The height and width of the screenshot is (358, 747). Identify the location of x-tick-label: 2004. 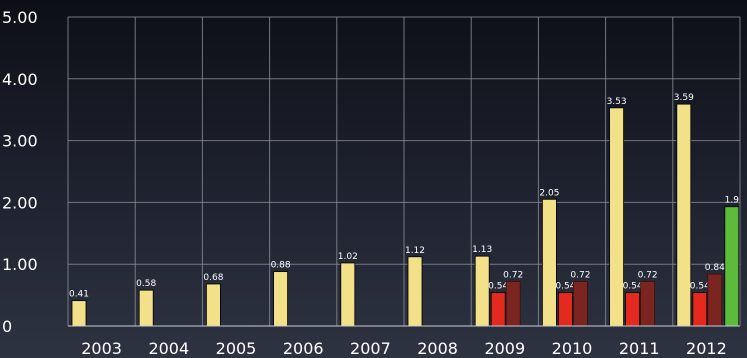
(168, 348).